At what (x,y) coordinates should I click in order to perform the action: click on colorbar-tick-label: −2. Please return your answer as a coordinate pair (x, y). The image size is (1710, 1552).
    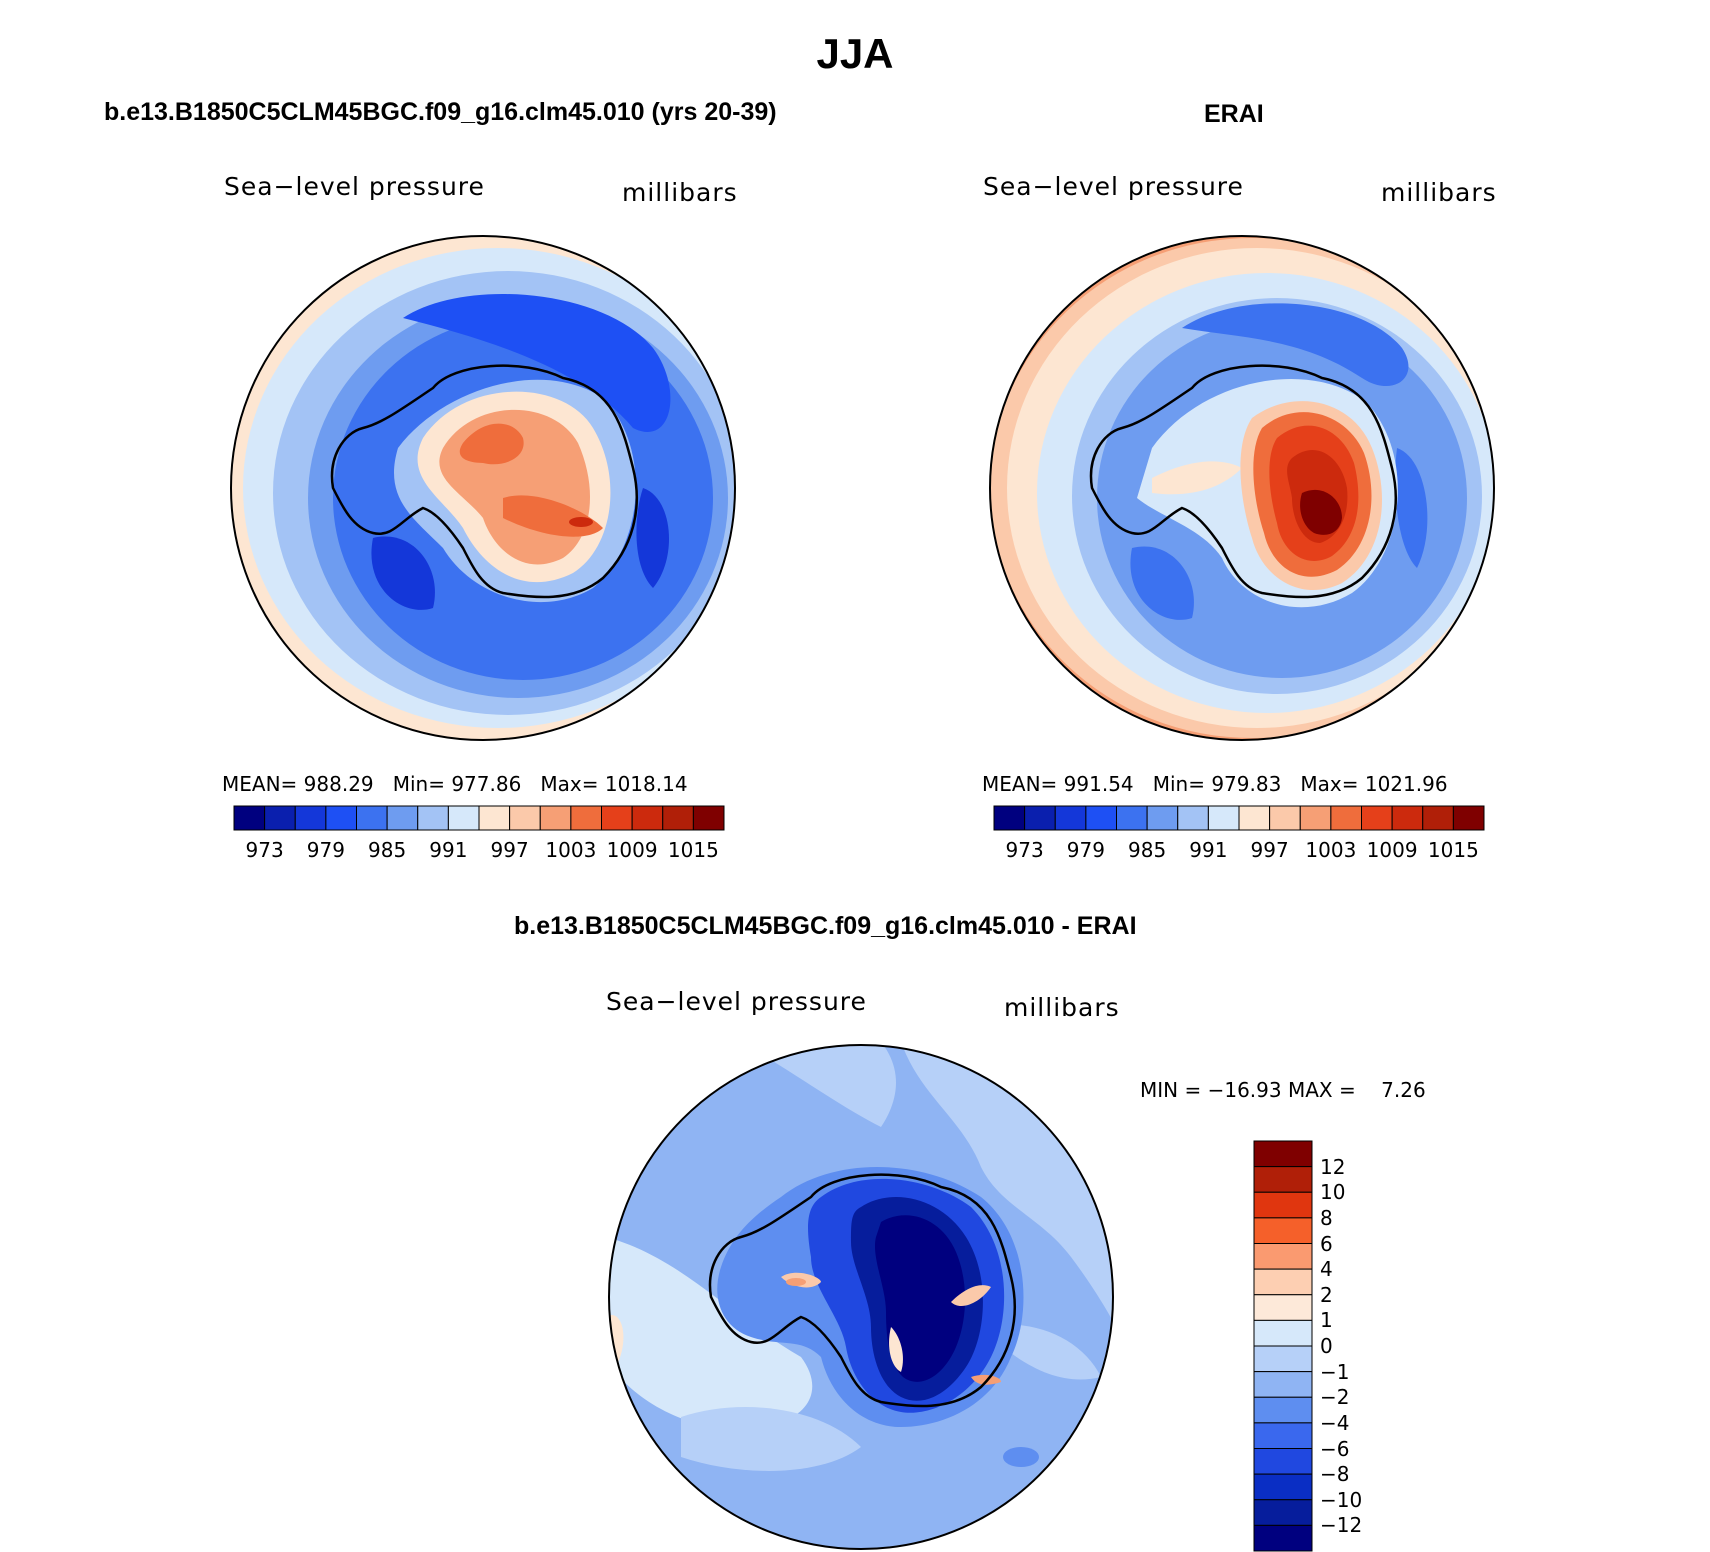
    Looking at the image, I should click on (1335, 1397).